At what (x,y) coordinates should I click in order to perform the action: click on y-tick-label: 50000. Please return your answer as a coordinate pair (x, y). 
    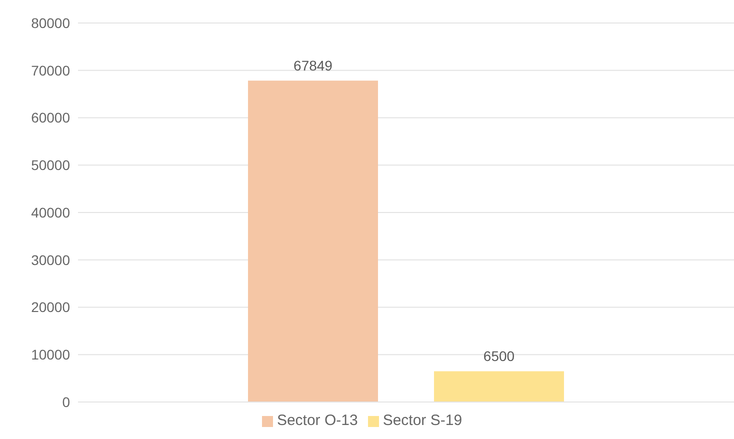
    Looking at the image, I should click on (50, 165).